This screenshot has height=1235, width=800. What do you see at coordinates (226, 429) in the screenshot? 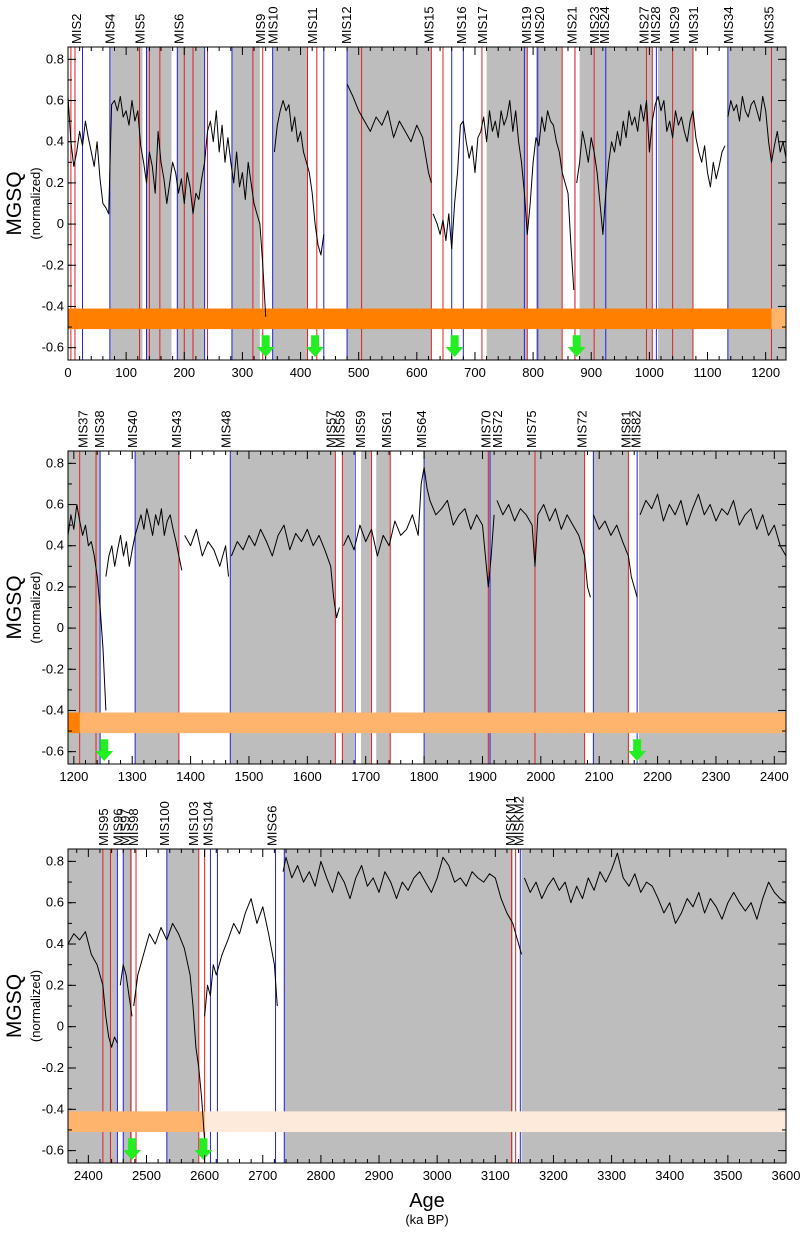
I see `mis-label: MIS48` at bounding box center [226, 429].